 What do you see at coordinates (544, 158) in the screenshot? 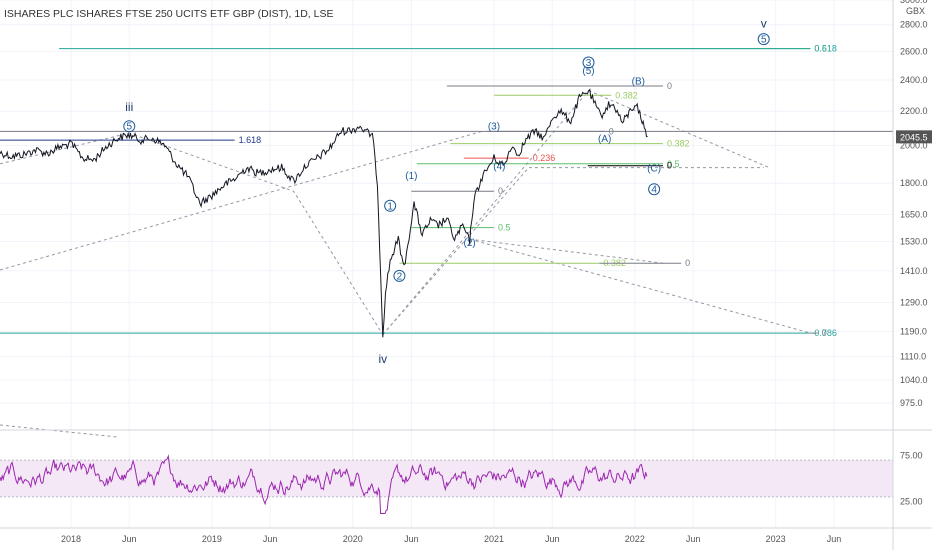
I see `fib-level-label: 0.236` at bounding box center [544, 158].